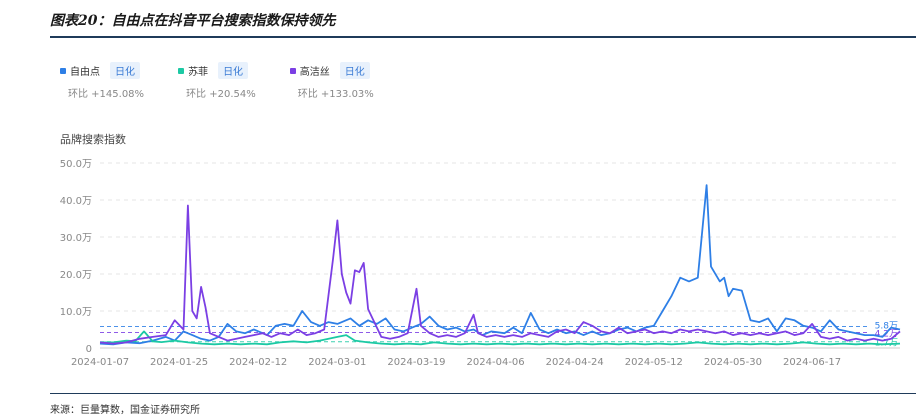 This screenshot has height=420, width=921. Describe the element at coordinates (416, 362) in the screenshot. I see `x-tick-label: 2024-03-19` at that location.